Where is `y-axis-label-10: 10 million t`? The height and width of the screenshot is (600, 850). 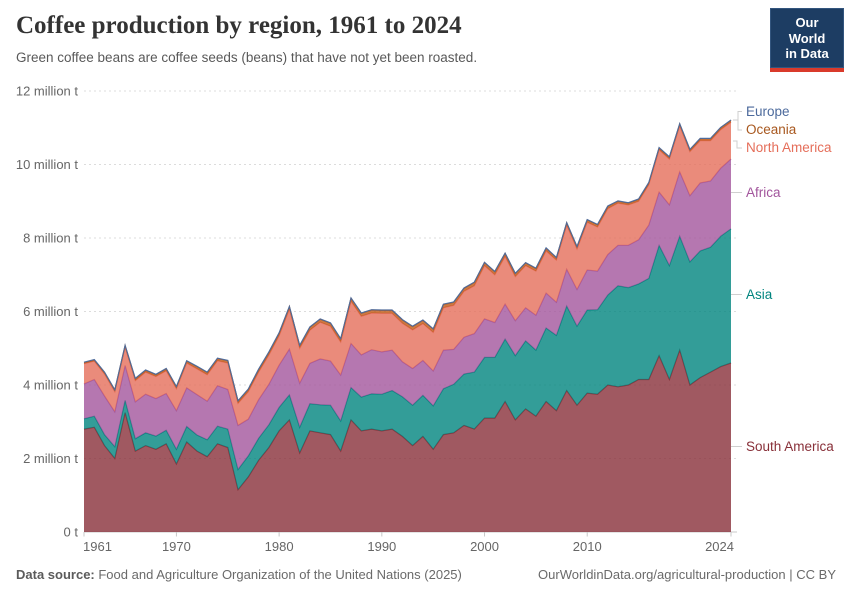 y-axis-label-10: 10 million t is located at coordinates (47, 164).